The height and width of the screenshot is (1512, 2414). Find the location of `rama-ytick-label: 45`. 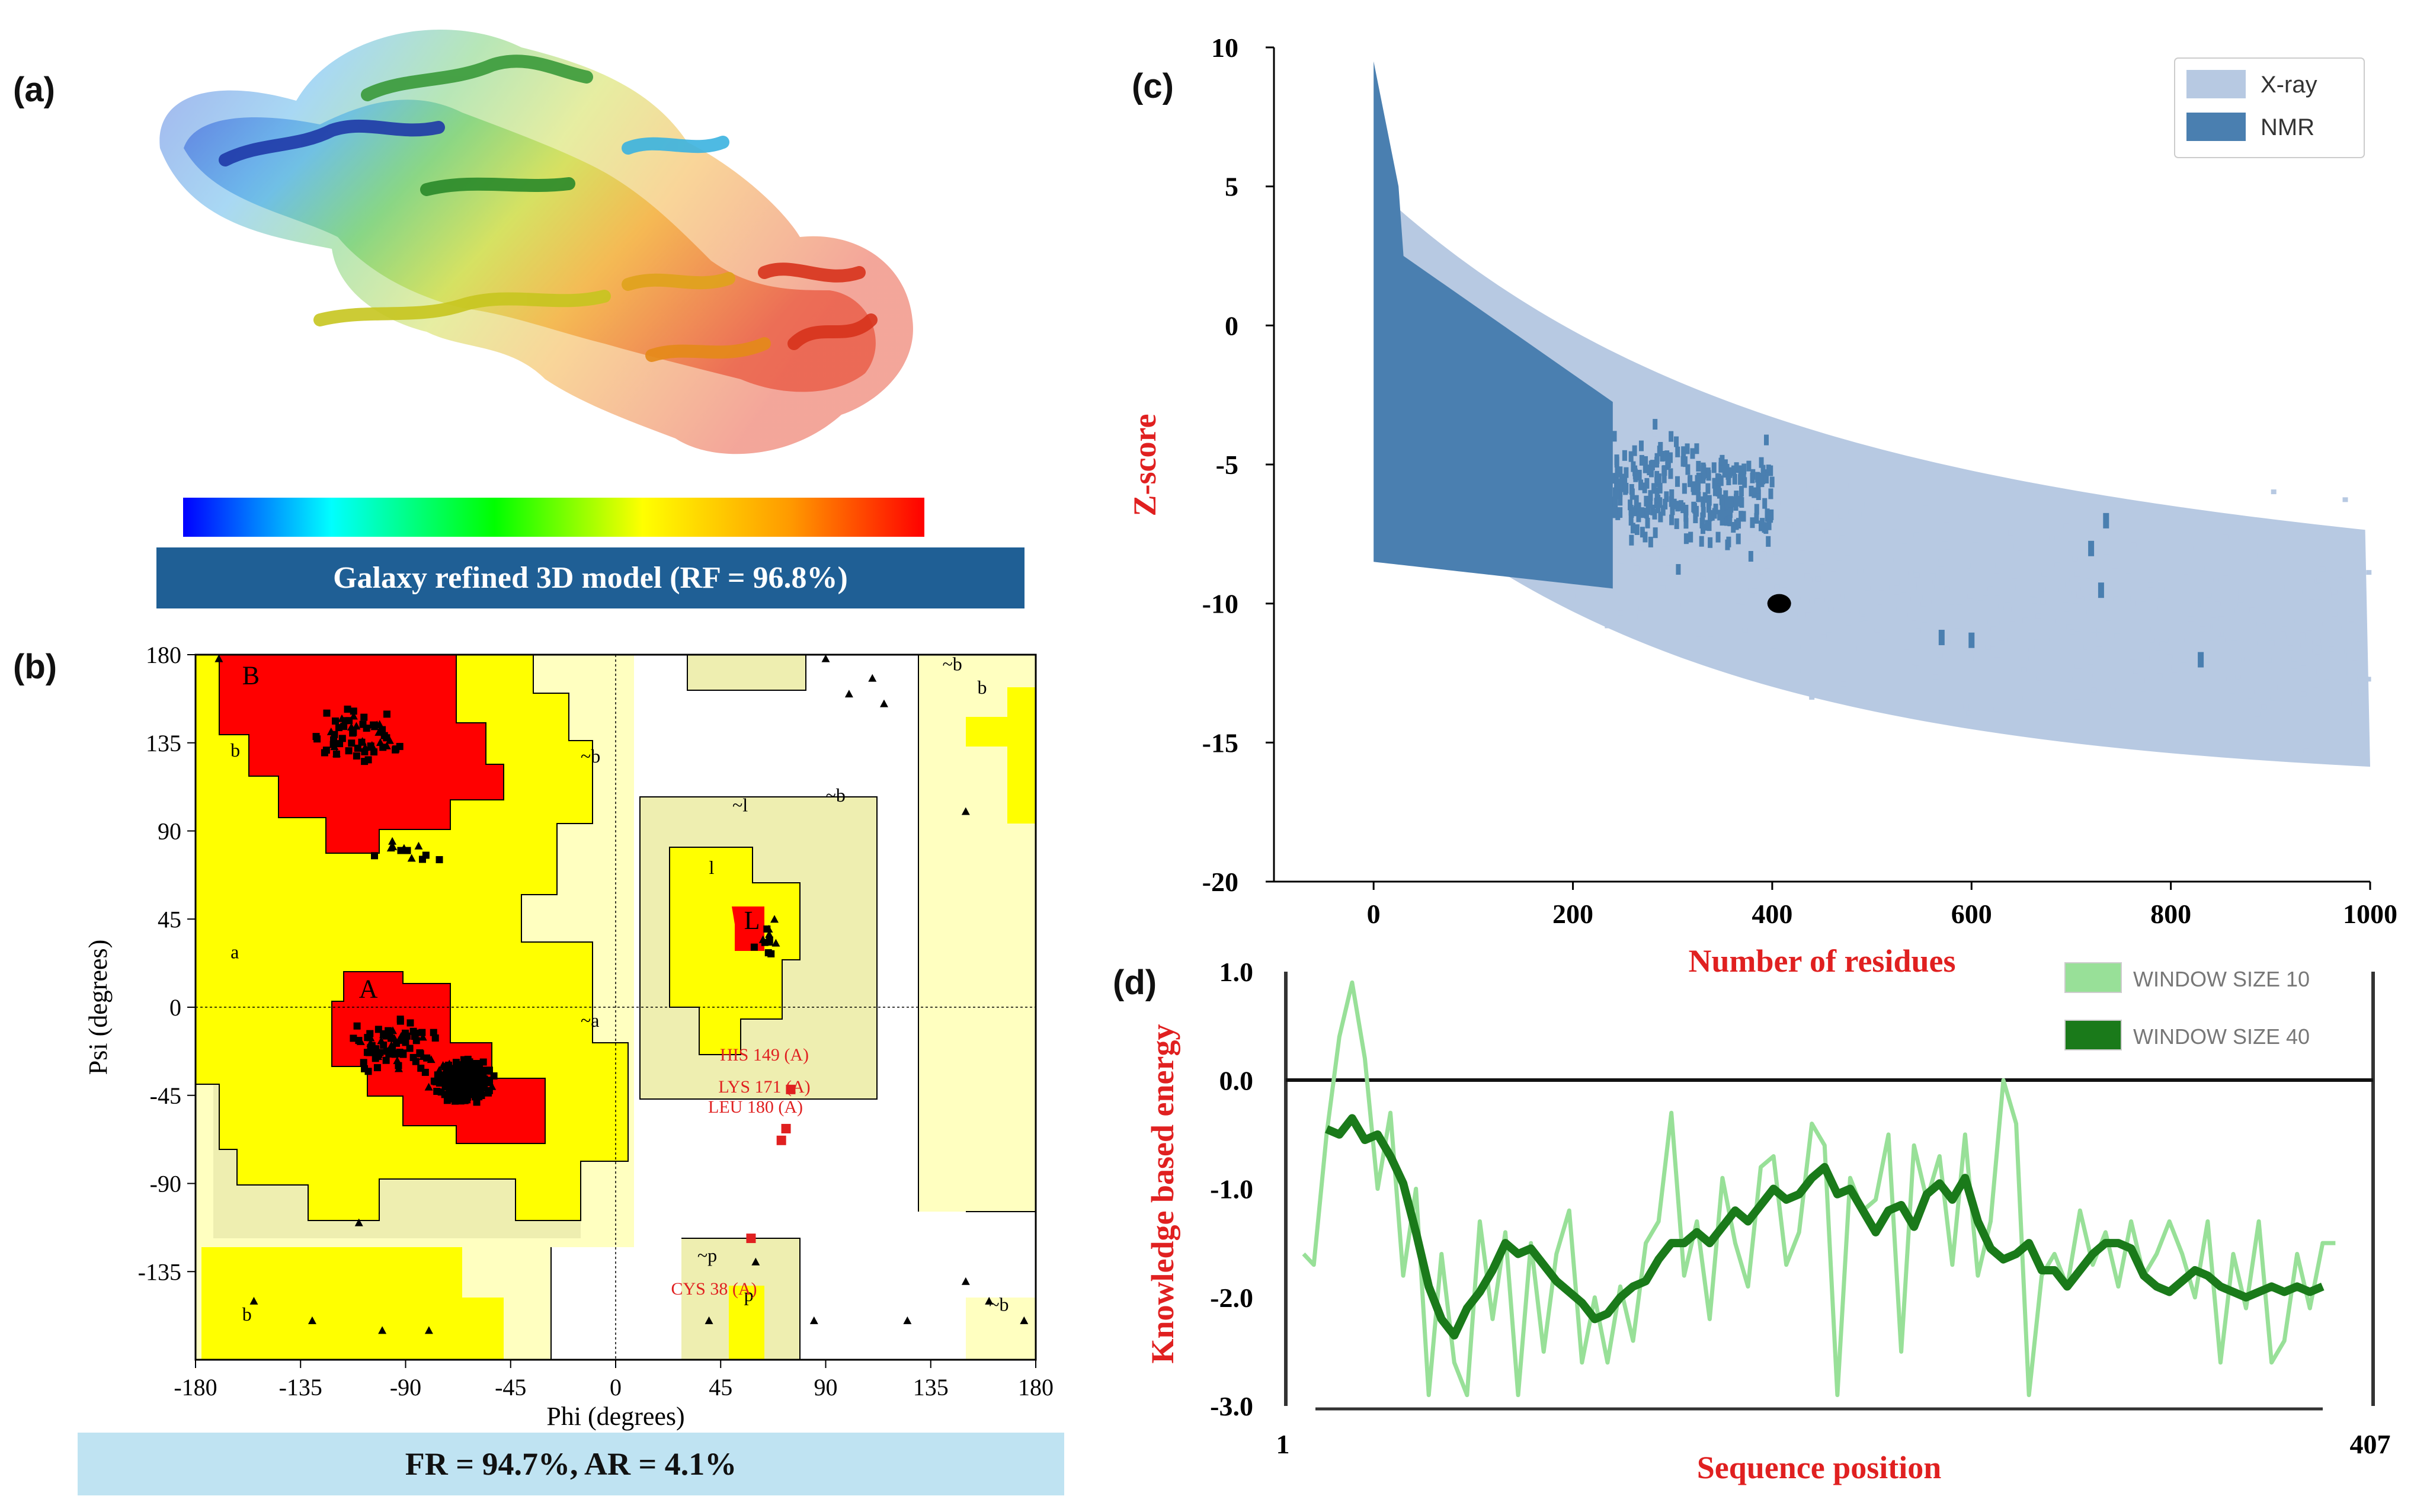

rama-ytick-label: 45 is located at coordinates (169, 919).